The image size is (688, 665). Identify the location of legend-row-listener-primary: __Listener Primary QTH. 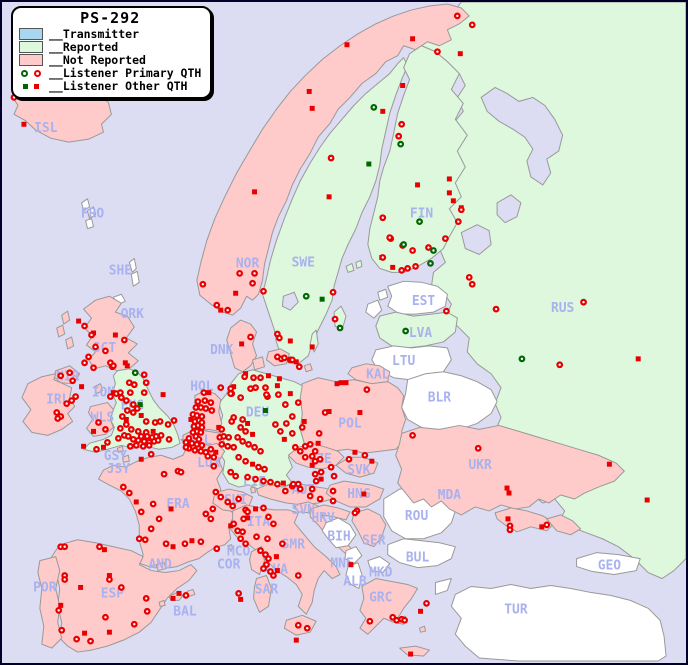
(110, 73).